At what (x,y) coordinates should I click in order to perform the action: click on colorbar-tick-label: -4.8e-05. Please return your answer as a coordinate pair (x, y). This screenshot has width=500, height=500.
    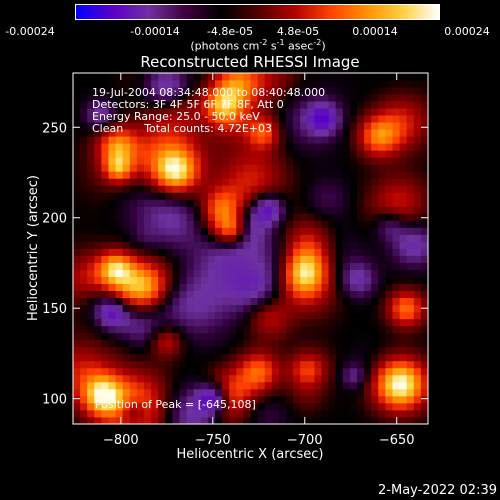
    Looking at the image, I should click on (230, 31).